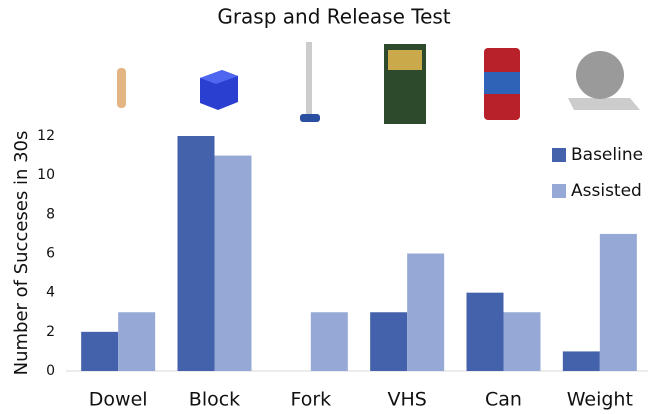  Describe the element at coordinates (121, 88) in the screenshot. I see `dowel-icon` at that location.